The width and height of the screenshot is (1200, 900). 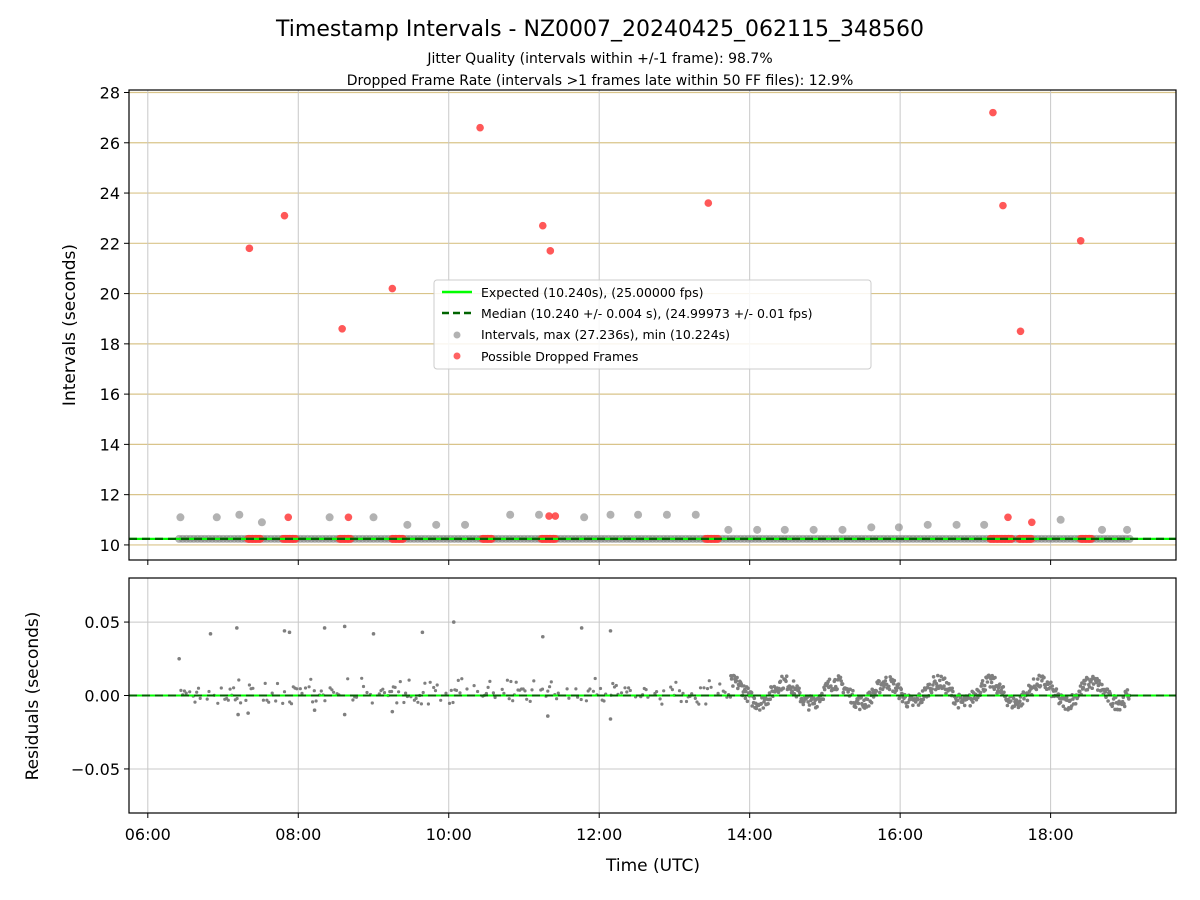 I want to click on y-tick-label: 16, so click(x=110, y=394).